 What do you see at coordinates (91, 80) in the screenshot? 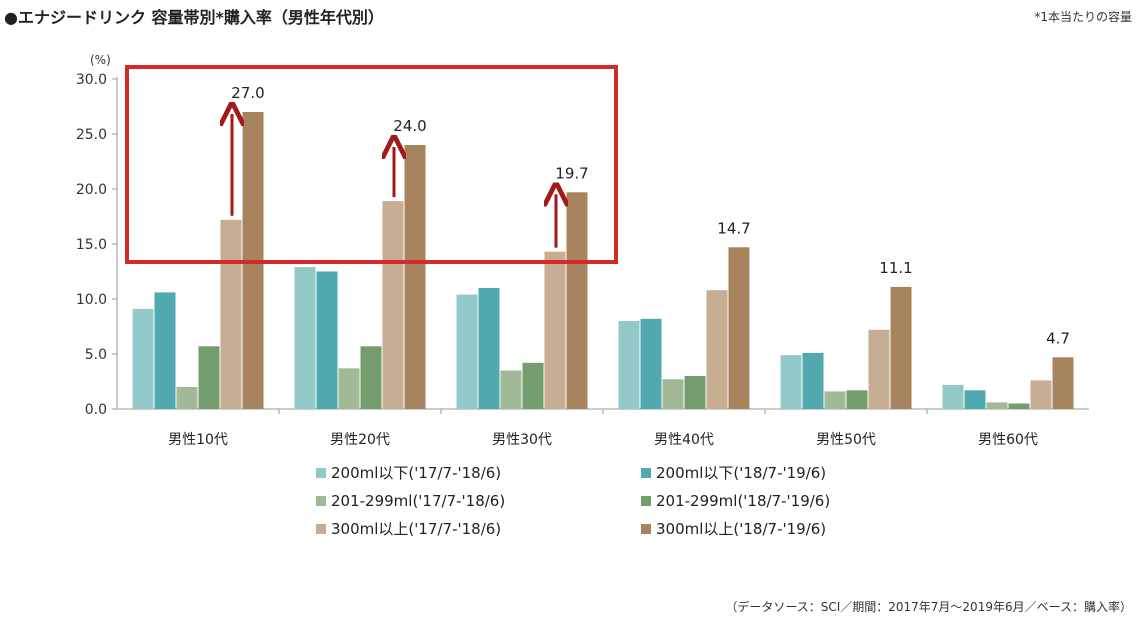
I see `y-tick-label: 30.0` at bounding box center [91, 80].